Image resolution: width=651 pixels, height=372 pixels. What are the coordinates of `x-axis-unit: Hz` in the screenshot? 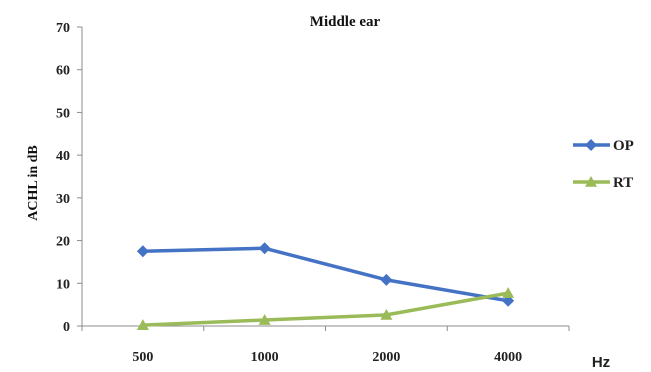 It's located at (601, 362).